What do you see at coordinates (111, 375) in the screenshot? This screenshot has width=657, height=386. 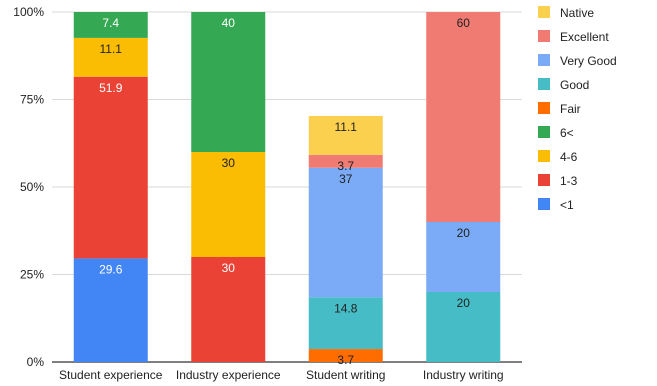 I see `x-category-label: Student experience` at bounding box center [111, 375].